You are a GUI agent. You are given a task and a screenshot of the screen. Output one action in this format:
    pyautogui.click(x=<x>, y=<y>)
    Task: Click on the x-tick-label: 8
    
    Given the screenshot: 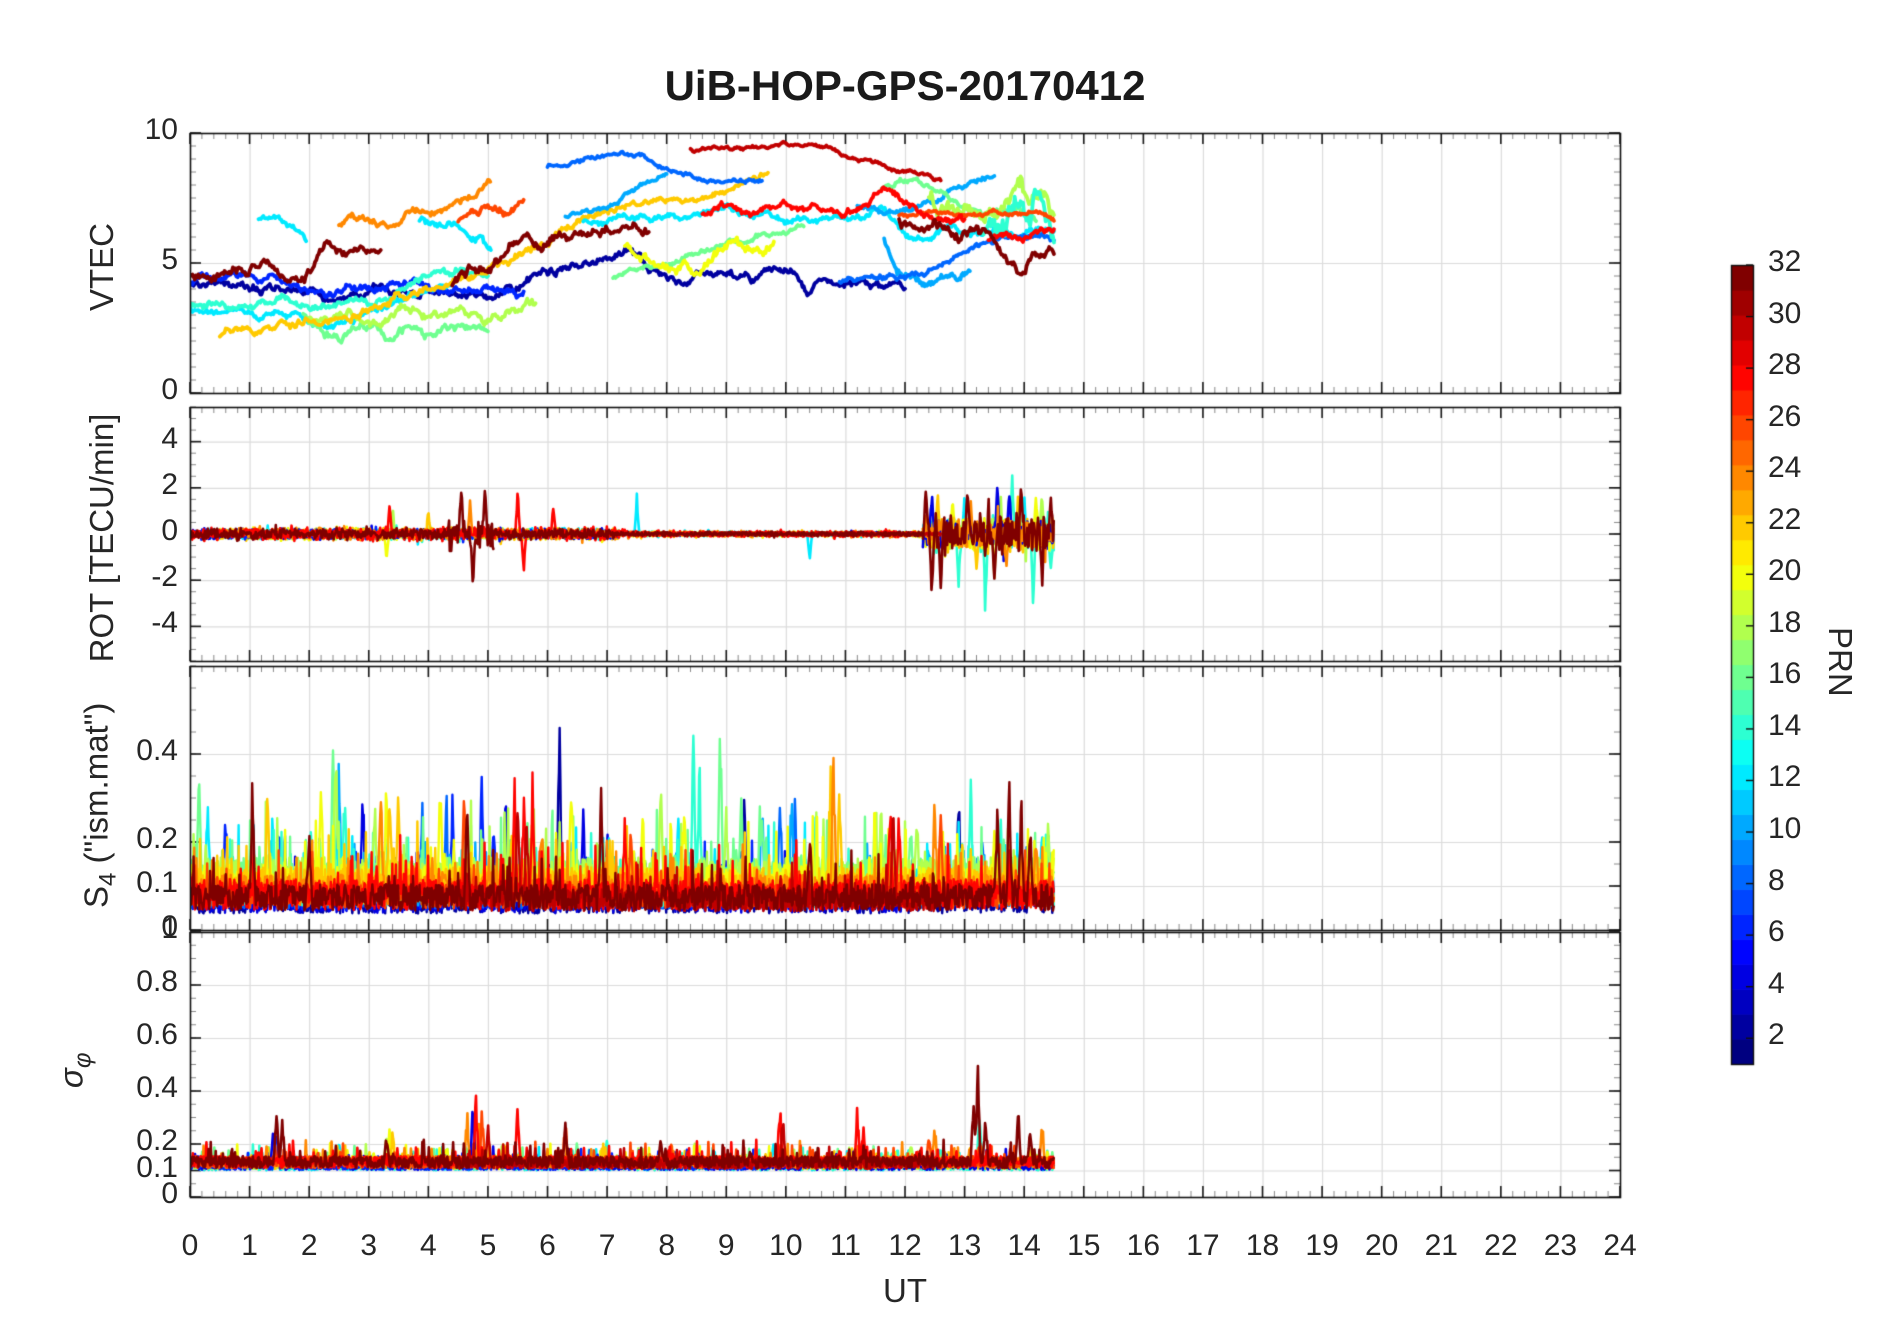 What is the action you would take?
    pyautogui.click(x=666, y=1245)
    